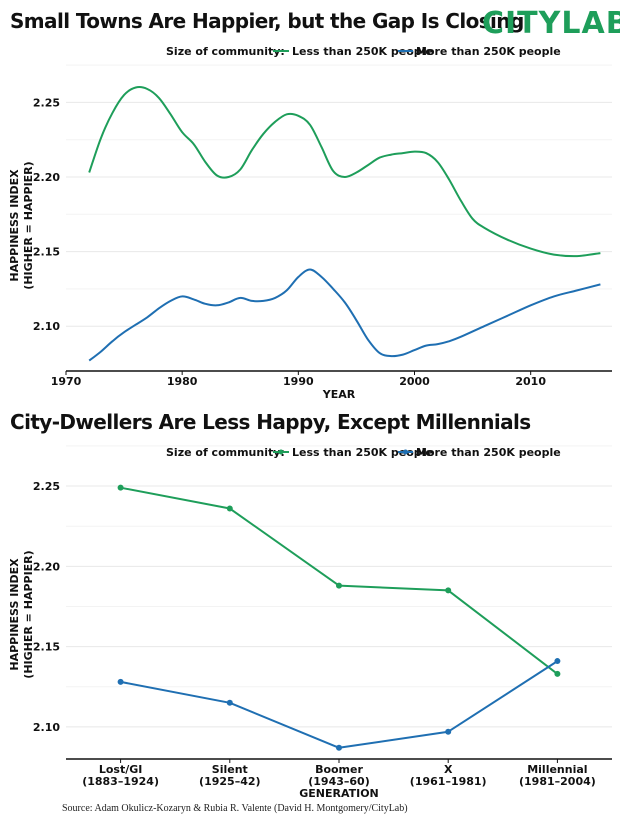  Describe the element at coordinates (557, 769) in the screenshot. I see `chart2-xtick-label: Millennial` at that location.